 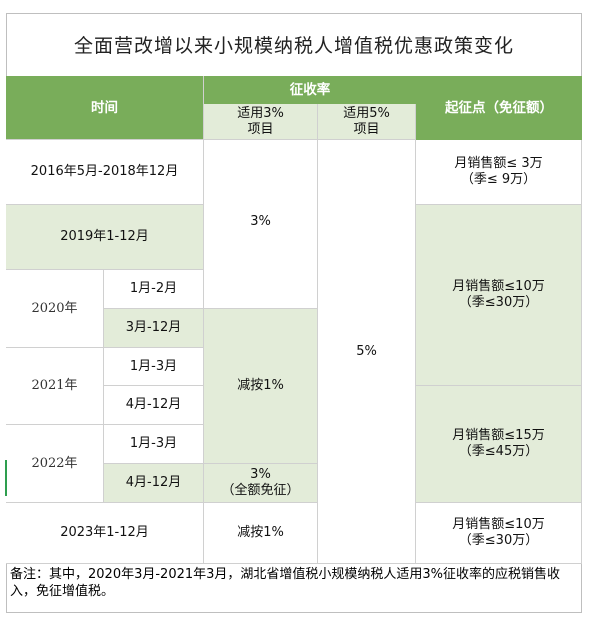 I want to click on time-2016-2018-label: 2016年5月-2018年12月, so click(x=104, y=171).